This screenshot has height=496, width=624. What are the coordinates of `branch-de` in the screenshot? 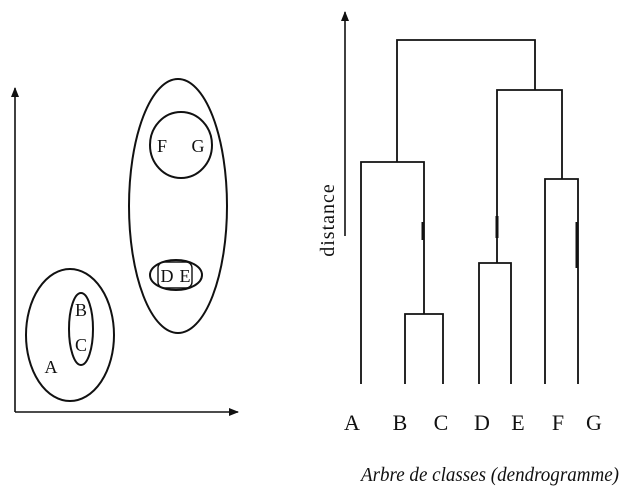 It's located at (495, 323).